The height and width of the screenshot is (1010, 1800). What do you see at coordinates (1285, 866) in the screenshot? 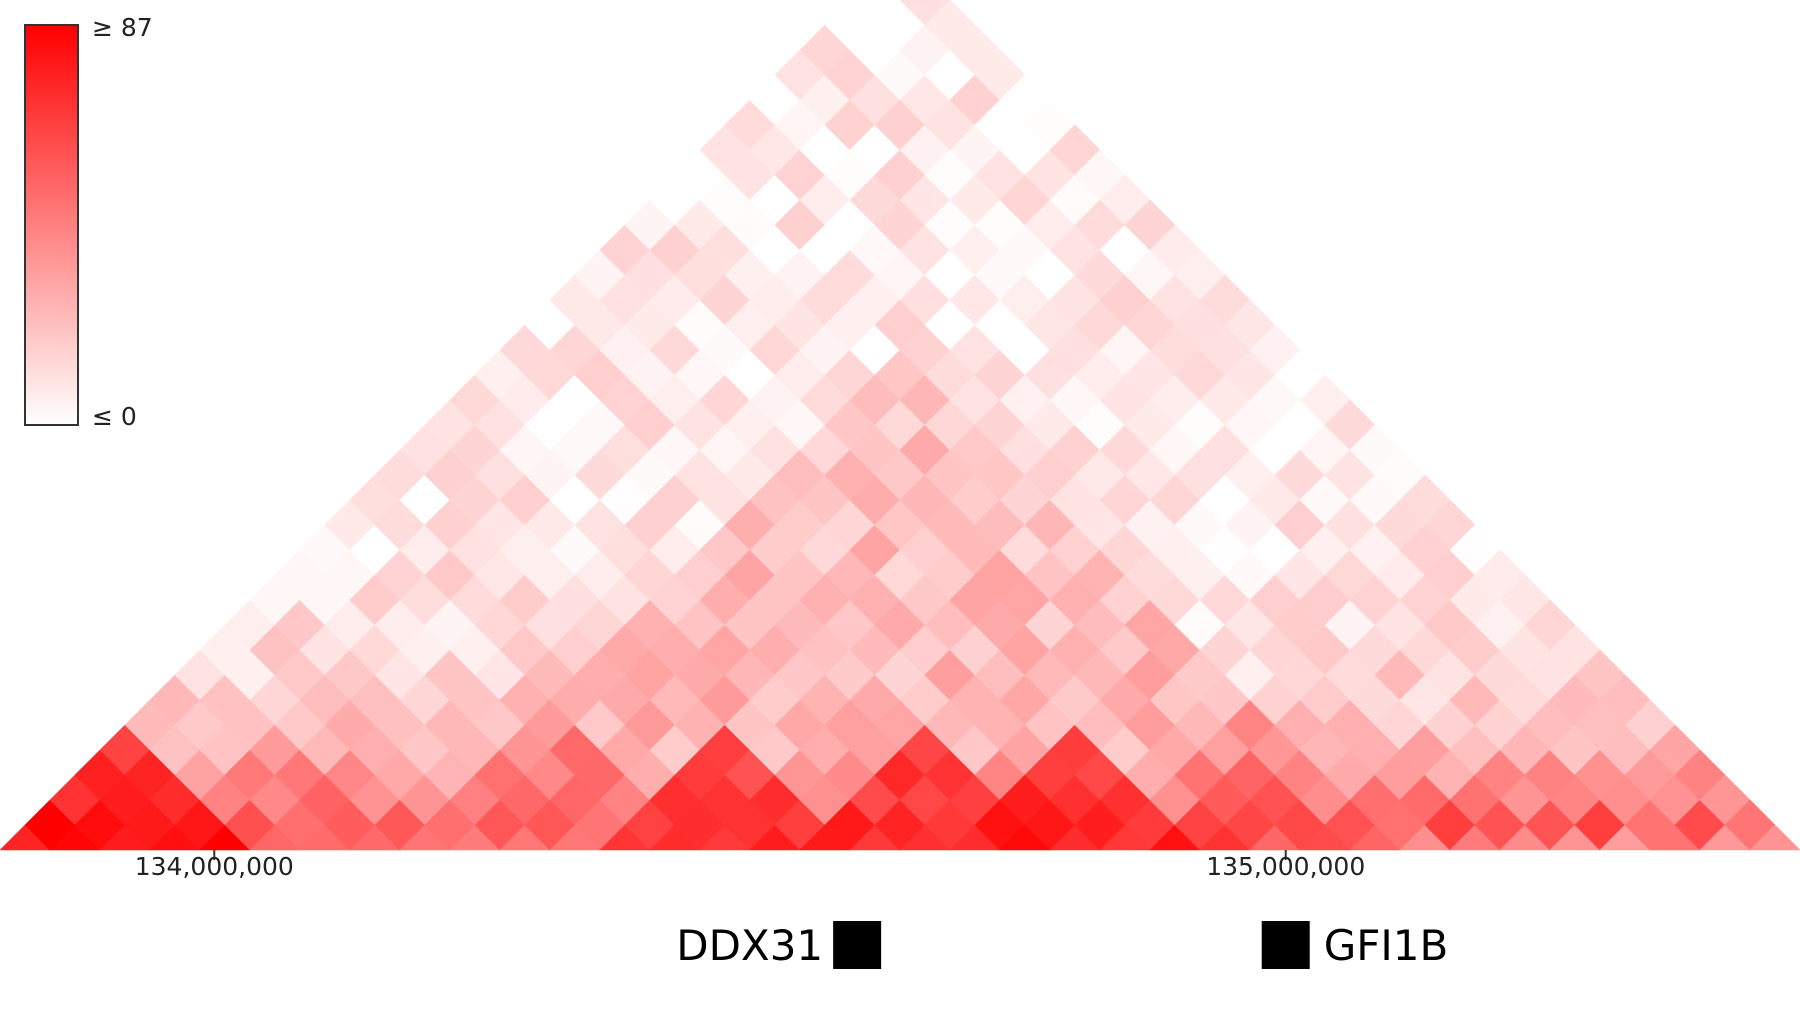
I see `x-tick-label: 135,000,000` at bounding box center [1285, 866].